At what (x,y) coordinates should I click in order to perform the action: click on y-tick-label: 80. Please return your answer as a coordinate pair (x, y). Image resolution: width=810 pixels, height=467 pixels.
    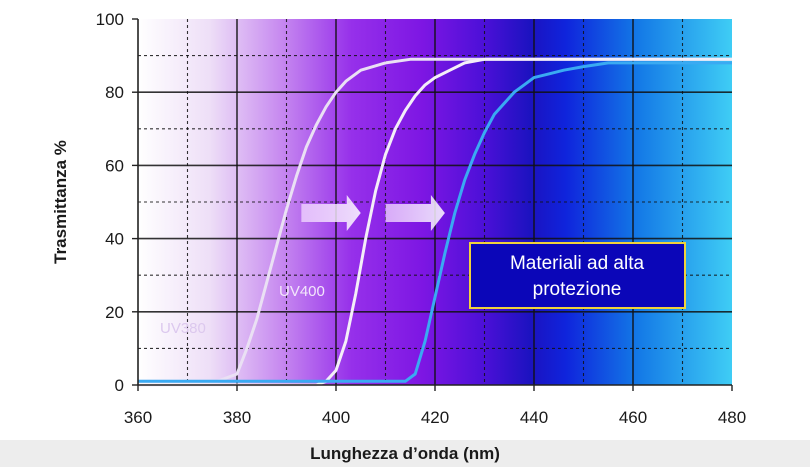
    Looking at the image, I should click on (114, 92).